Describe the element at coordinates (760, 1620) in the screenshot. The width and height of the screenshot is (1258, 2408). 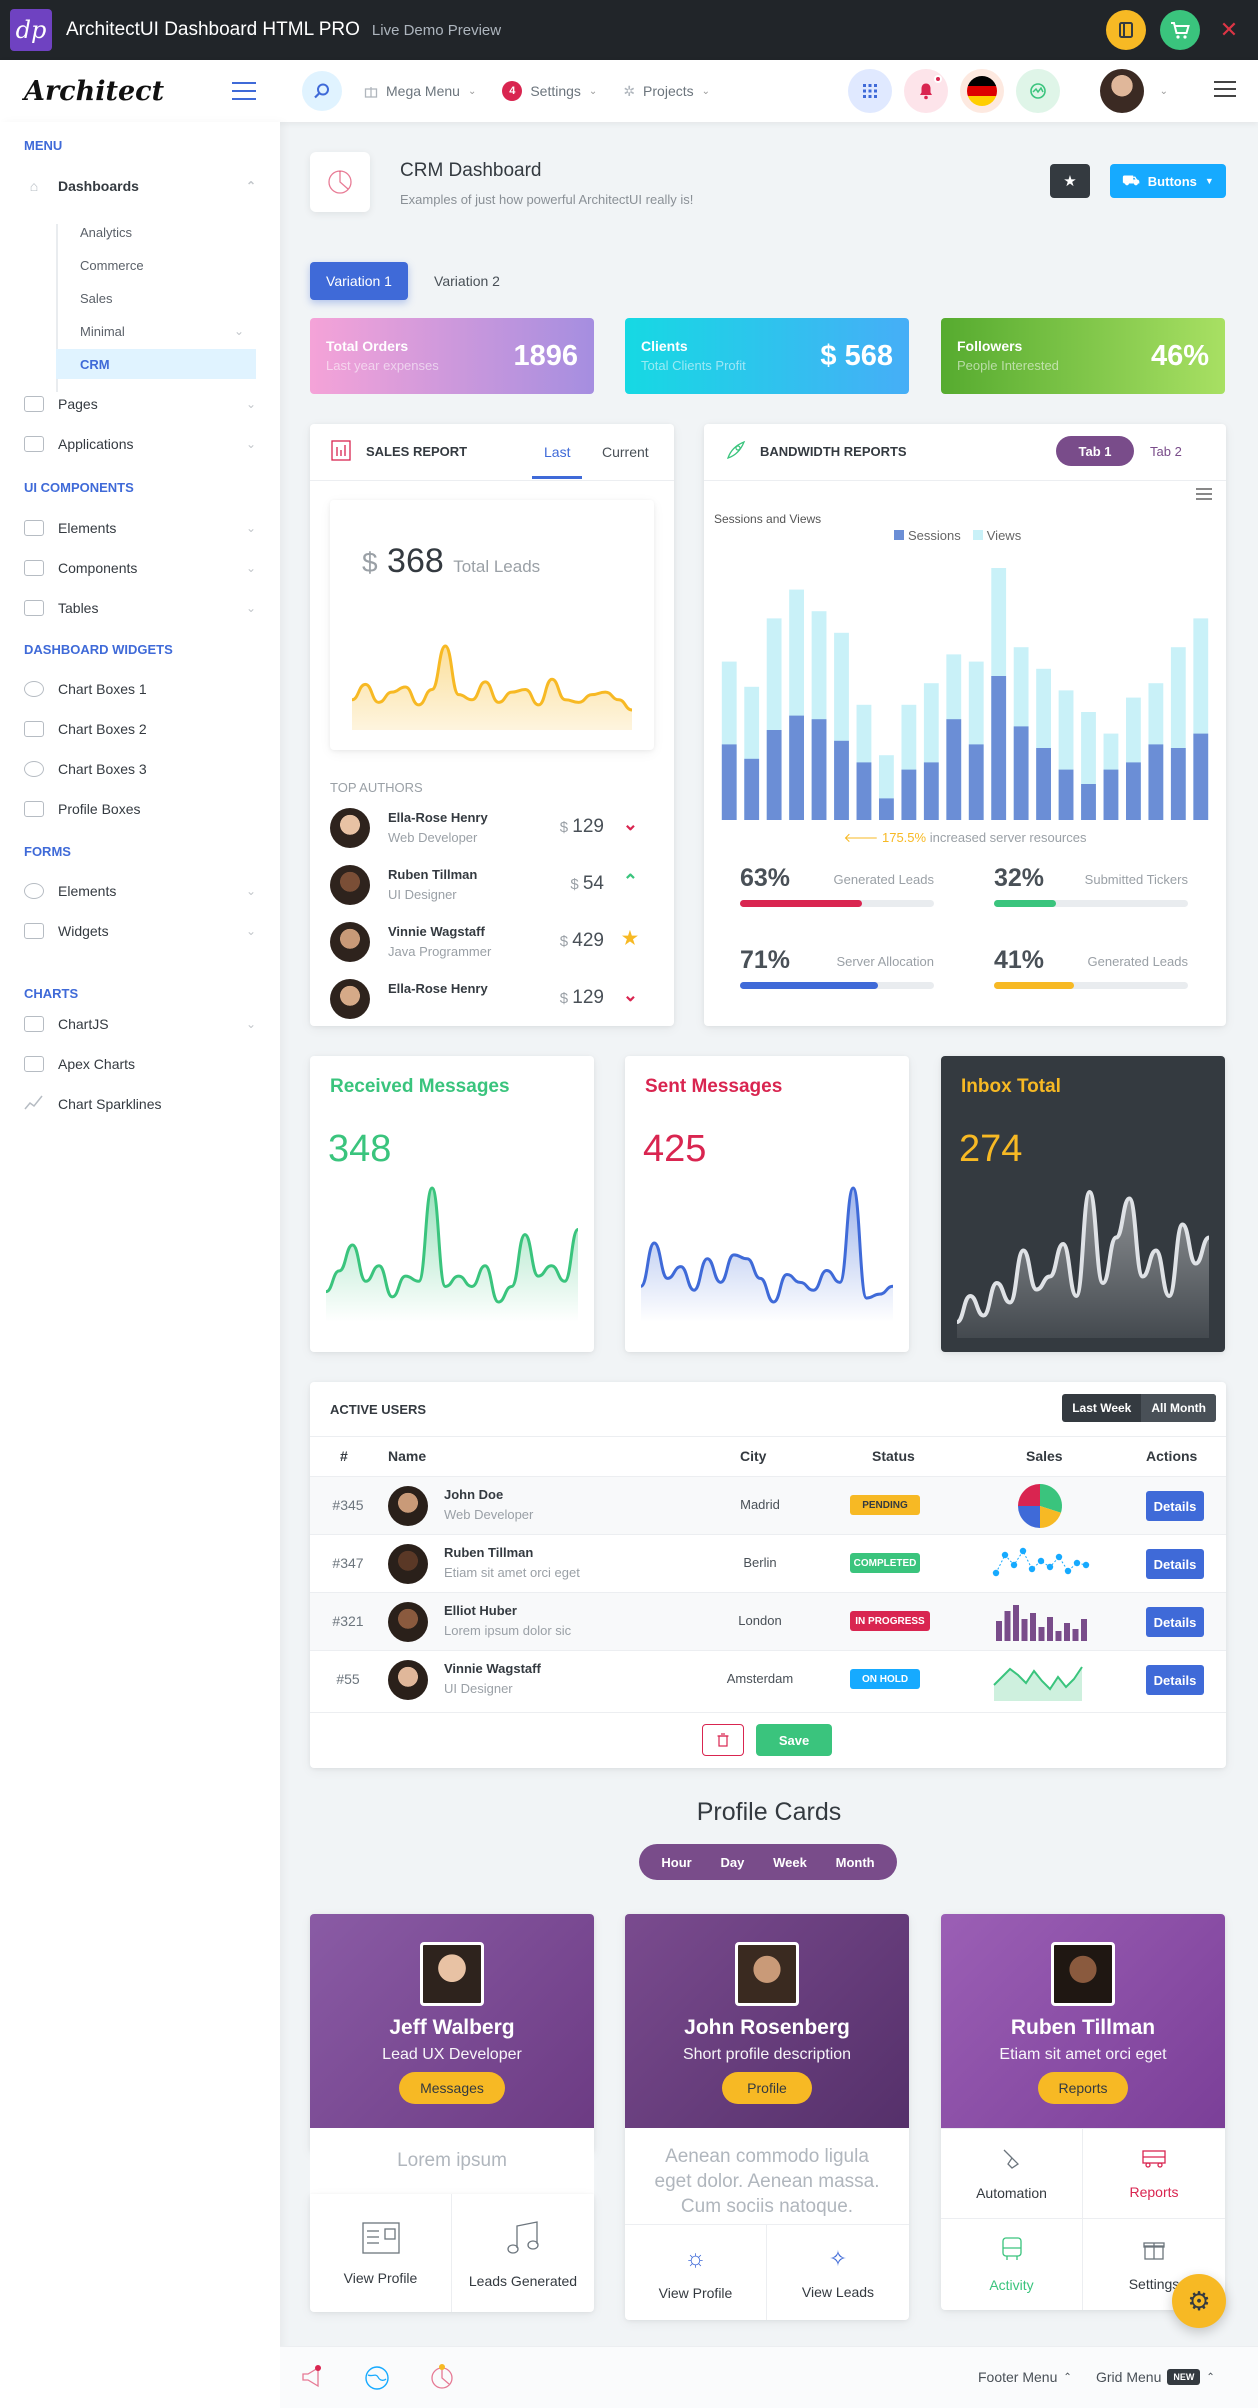
I see `user-city: London` at that location.